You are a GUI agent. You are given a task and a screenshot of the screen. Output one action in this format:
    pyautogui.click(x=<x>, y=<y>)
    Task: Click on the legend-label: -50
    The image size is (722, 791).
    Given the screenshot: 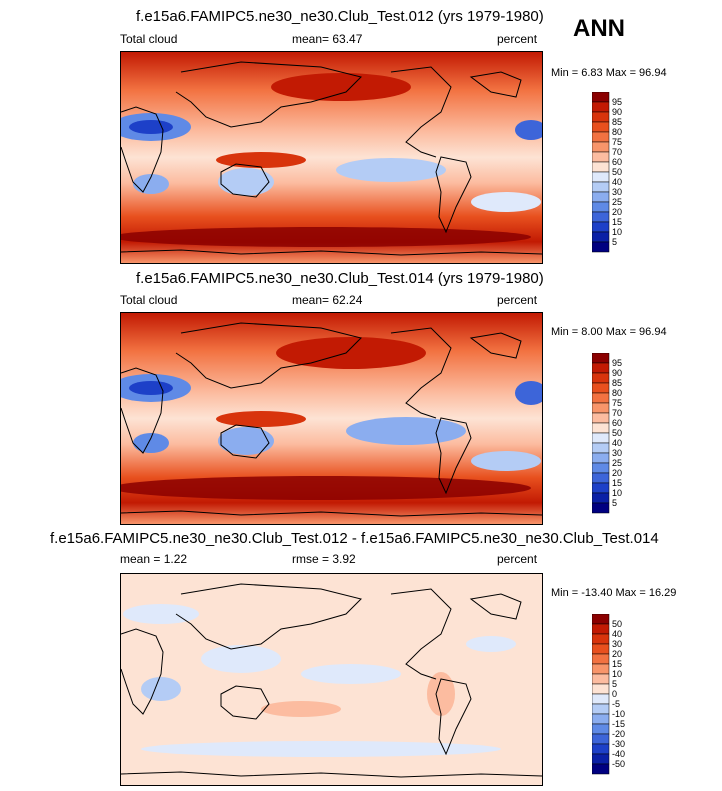 What is the action you would take?
    pyautogui.click(x=618, y=764)
    